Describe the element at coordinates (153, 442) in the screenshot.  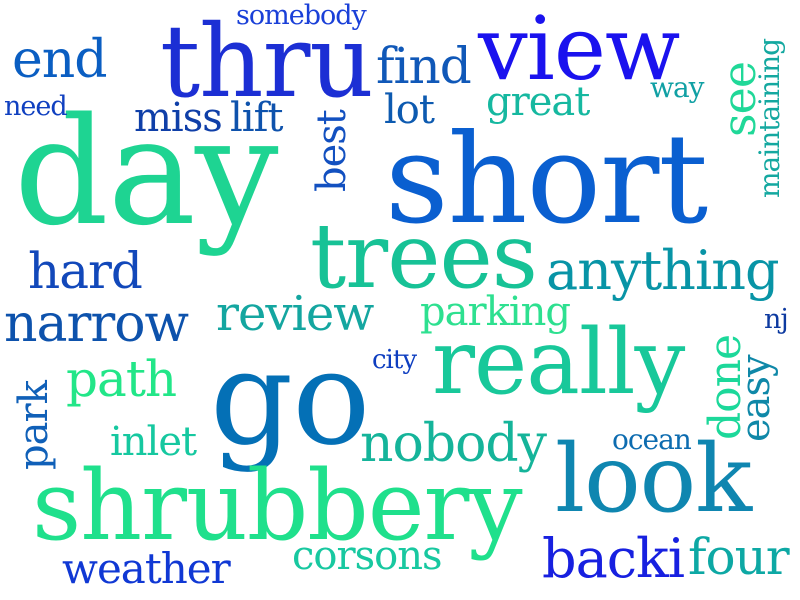
I see `word-inlet: inlet` at that location.